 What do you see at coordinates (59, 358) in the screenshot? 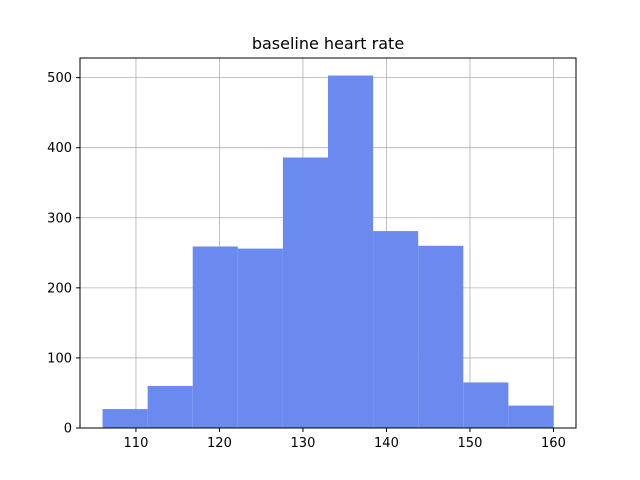
I see `y-tick-label: 100` at bounding box center [59, 358].